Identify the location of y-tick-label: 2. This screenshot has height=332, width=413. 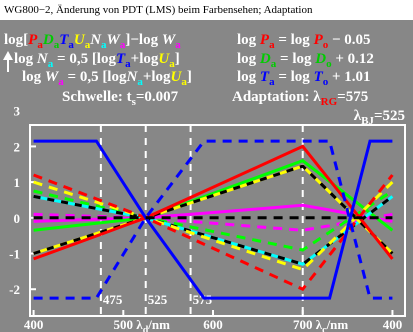
(17, 146).